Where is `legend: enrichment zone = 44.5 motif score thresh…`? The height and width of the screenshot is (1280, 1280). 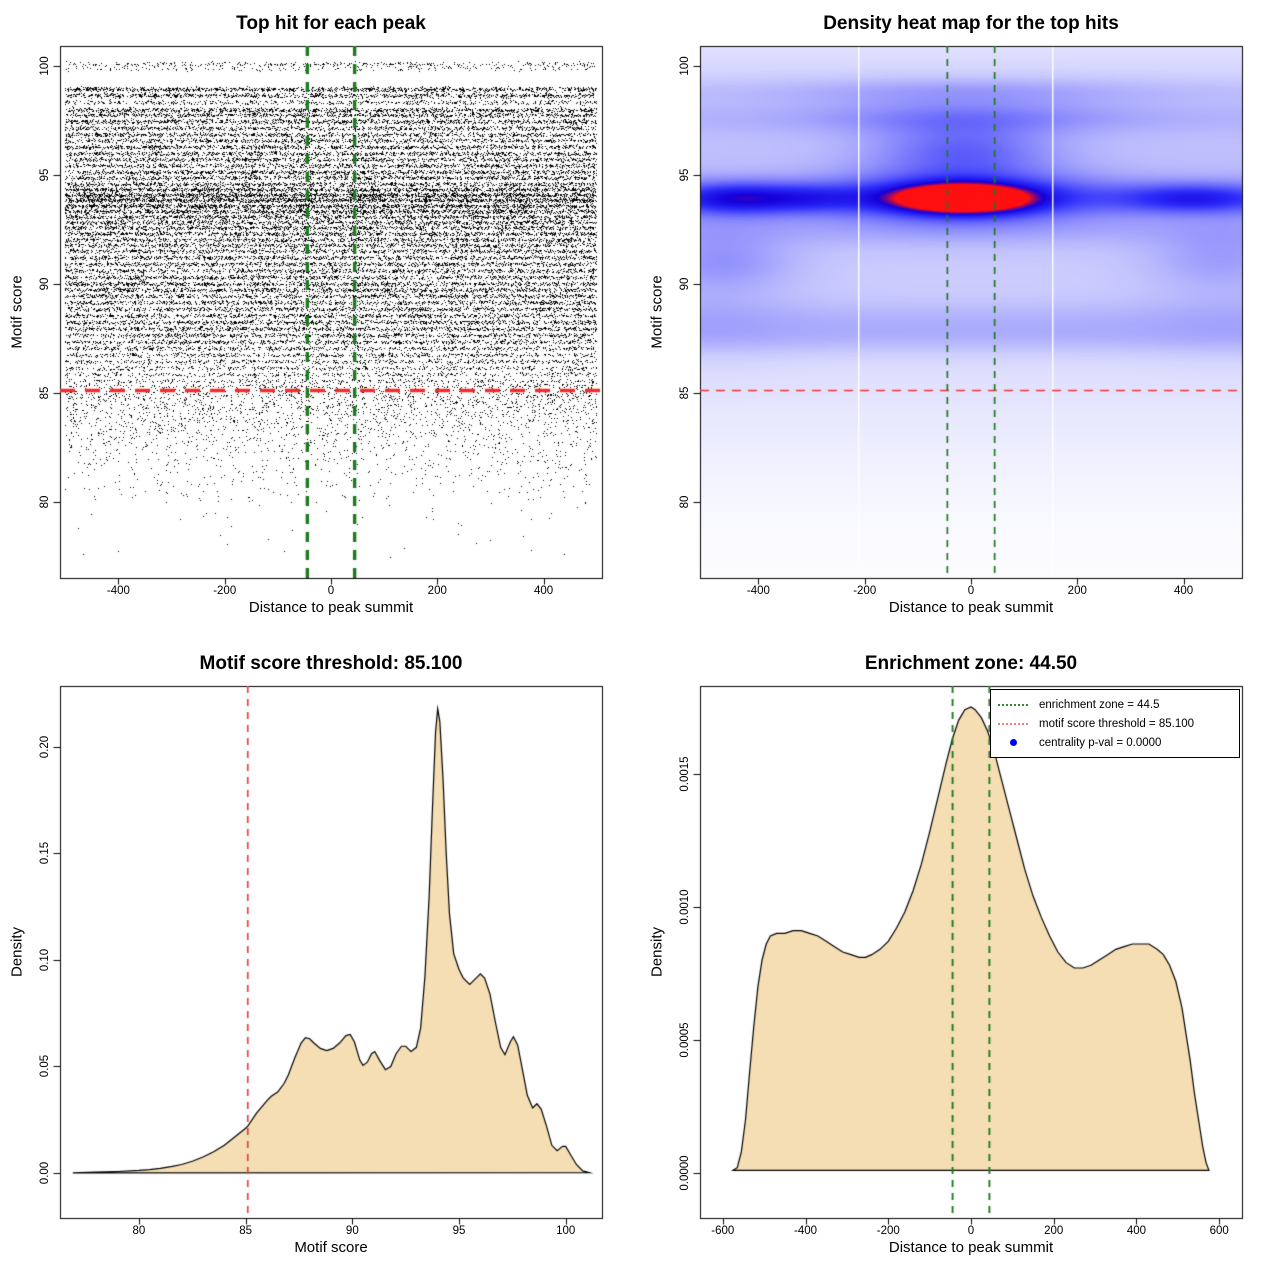
legend: enrichment zone = 44.5 motif score thresh… is located at coordinates (1115, 723).